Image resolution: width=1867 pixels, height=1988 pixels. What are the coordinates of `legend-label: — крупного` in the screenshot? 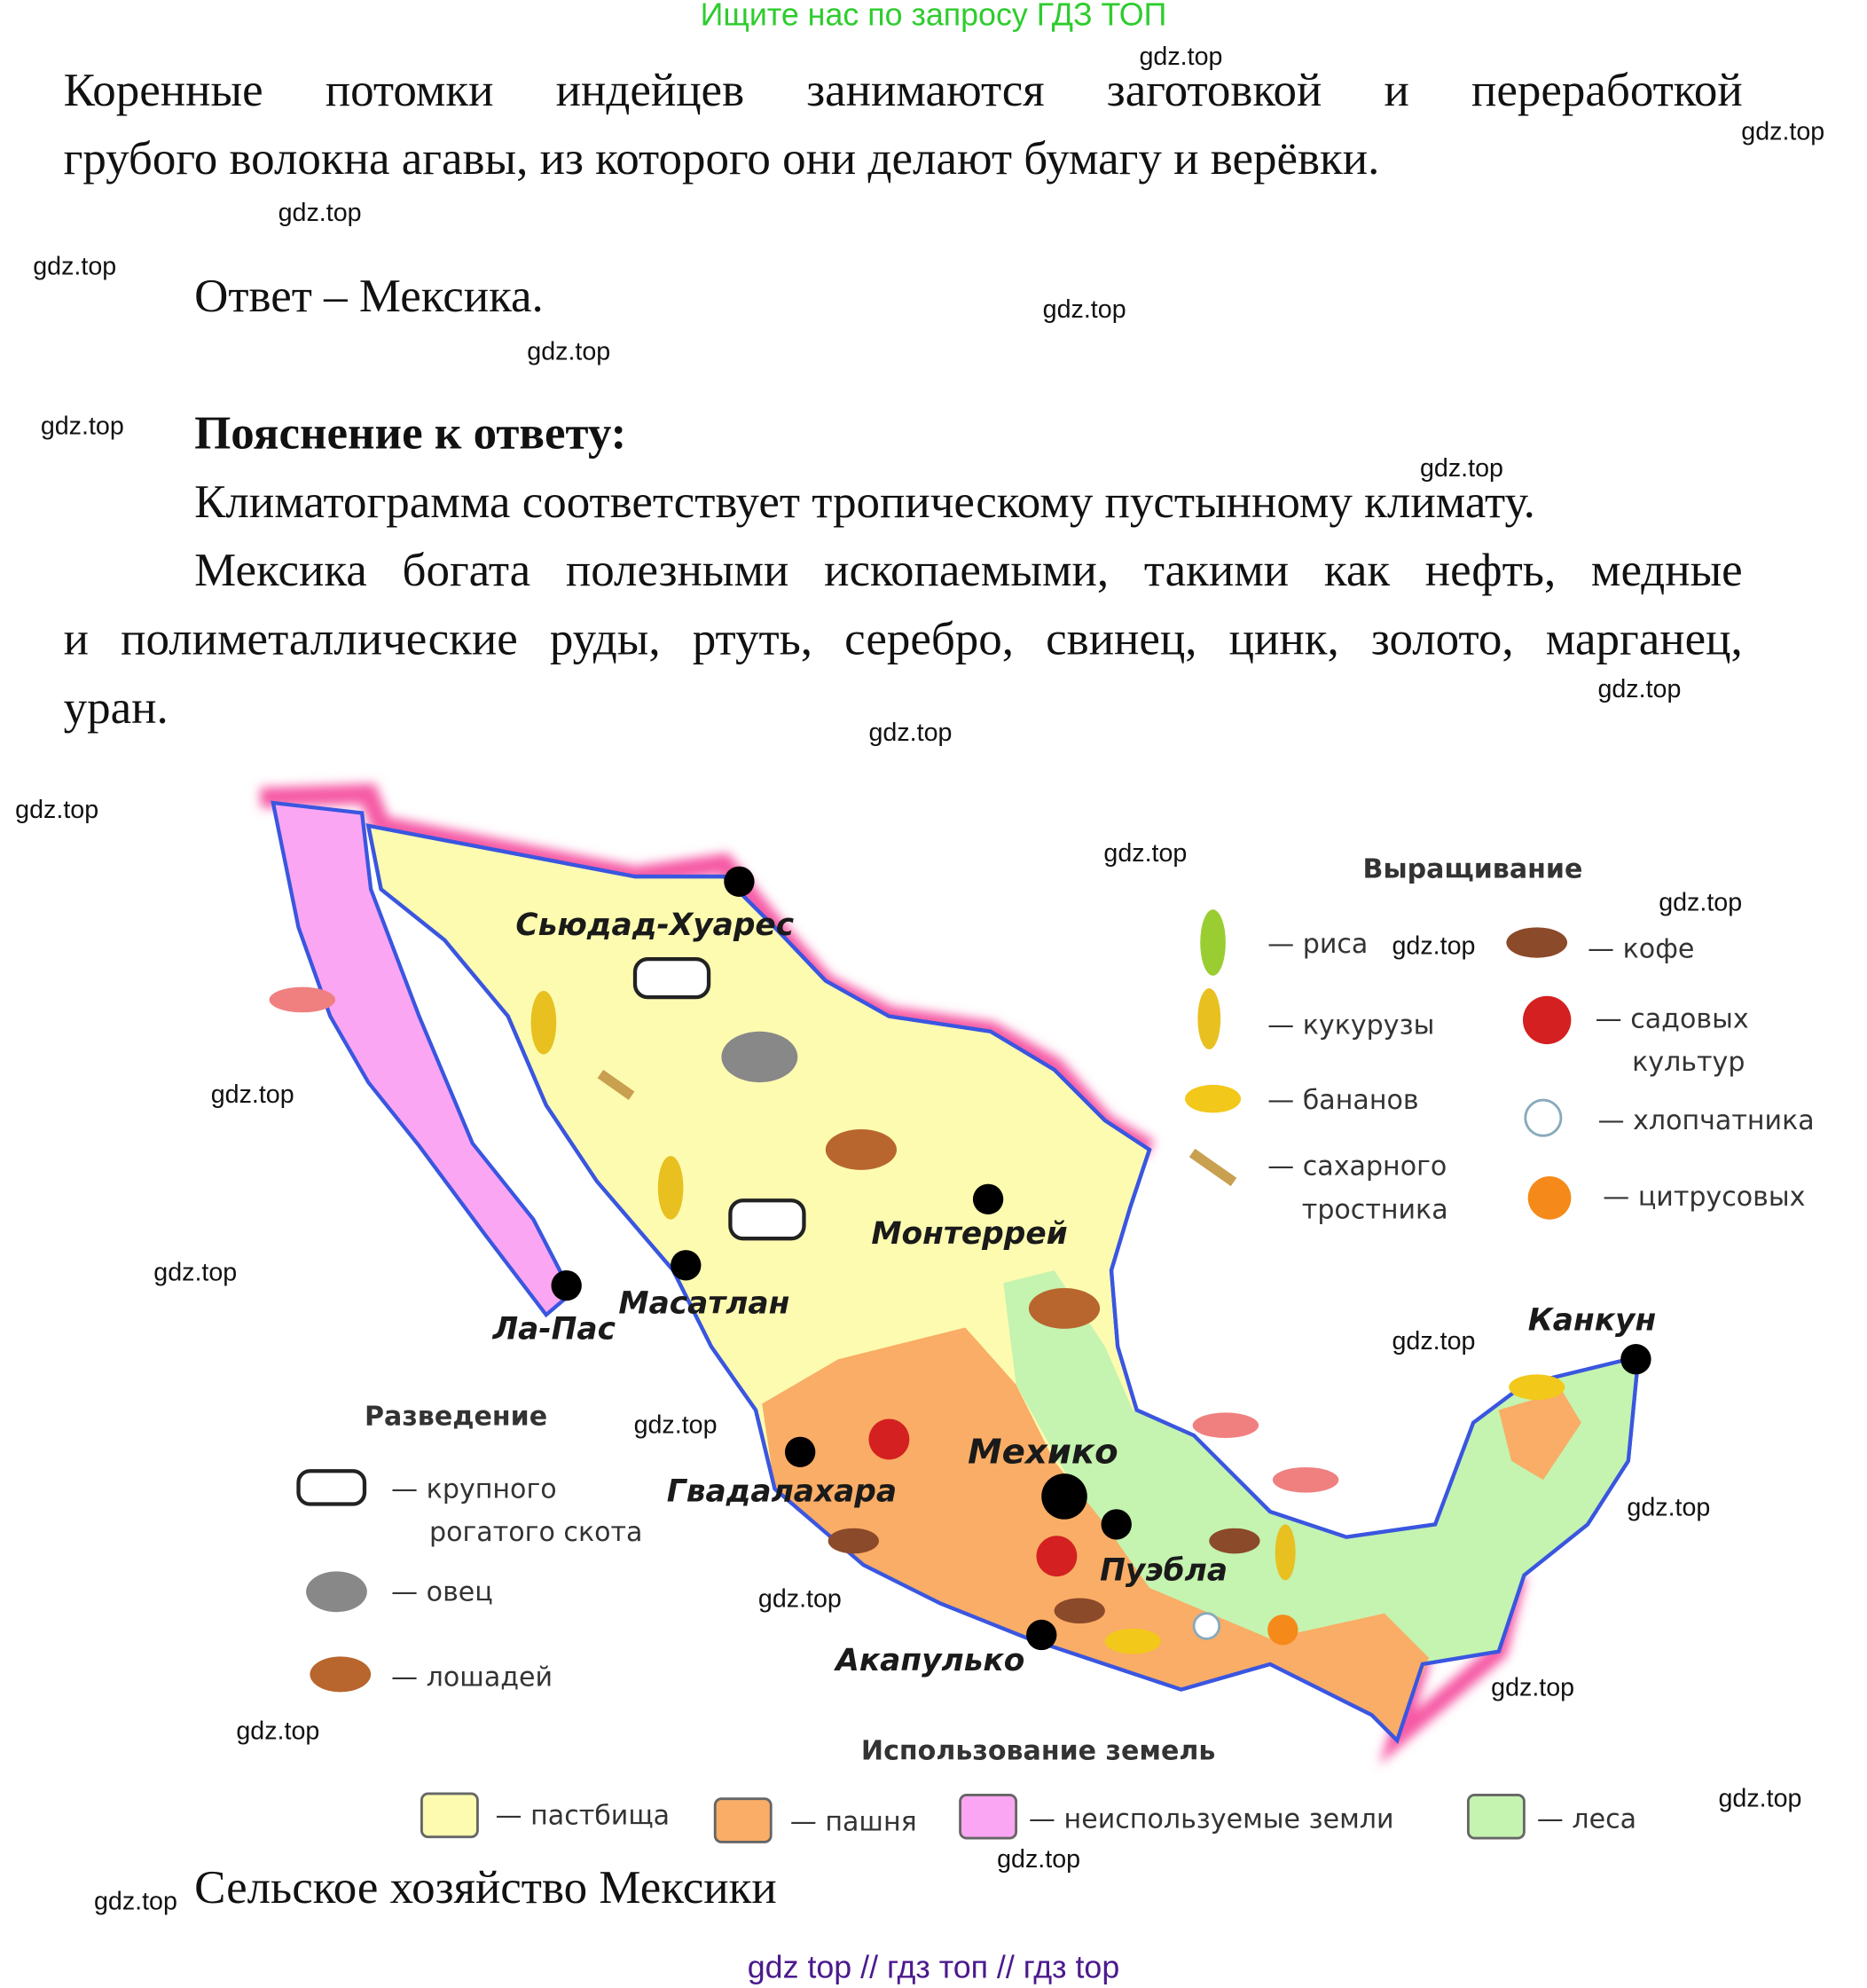 It's located at (474, 1489).